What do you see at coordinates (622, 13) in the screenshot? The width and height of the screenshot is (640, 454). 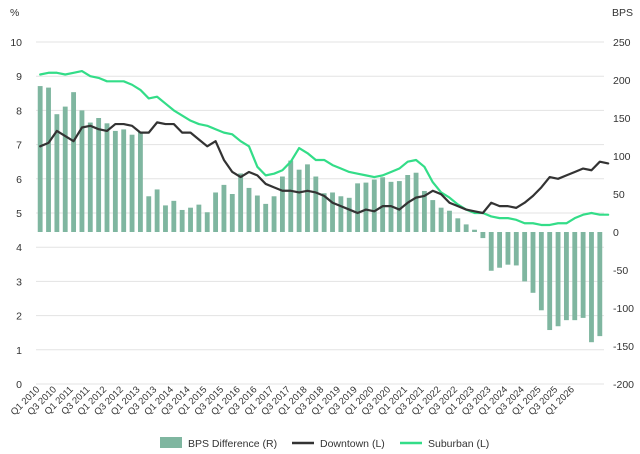 I see `right-axis-unit: BPS` at bounding box center [622, 13].